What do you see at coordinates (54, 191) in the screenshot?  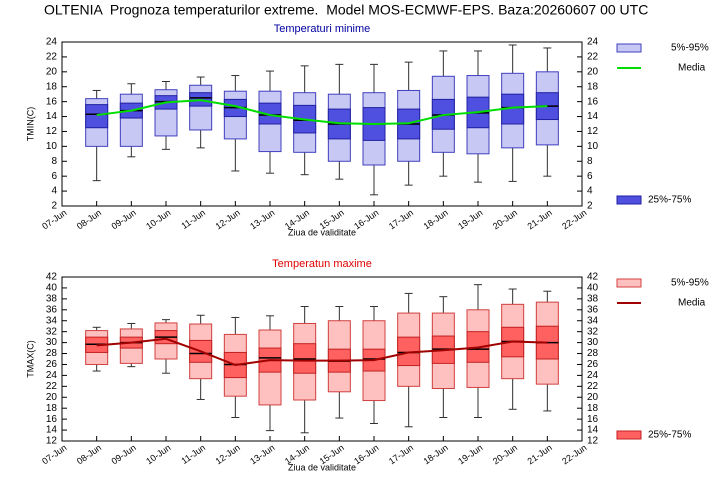 I see `y-tick-label: 4` at bounding box center [54, 191].